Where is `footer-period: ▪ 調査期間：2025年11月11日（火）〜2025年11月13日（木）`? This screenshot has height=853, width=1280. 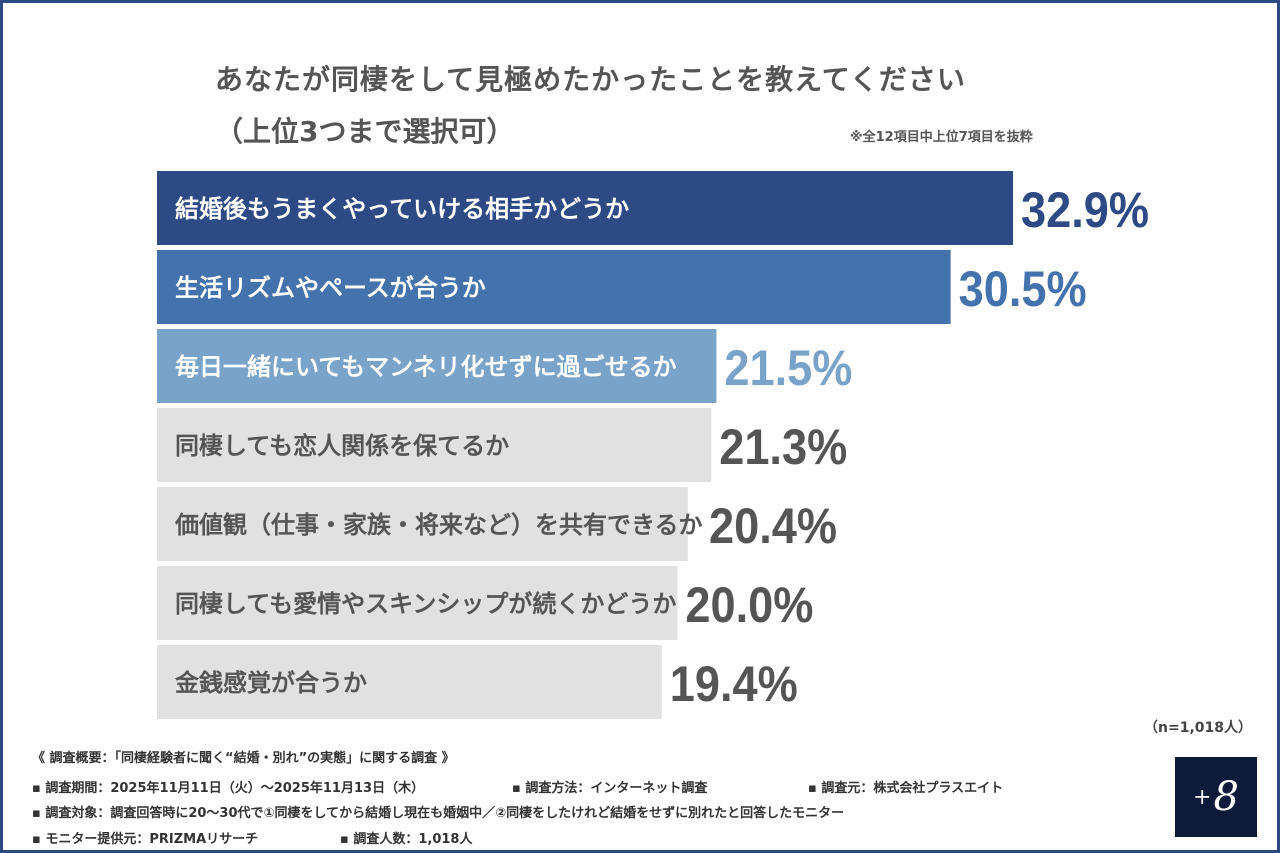 footer-period: ▪ 調査期間：2025年11月11日（火）〜2025年11月13日（木） is located at coordinates (228, 788).